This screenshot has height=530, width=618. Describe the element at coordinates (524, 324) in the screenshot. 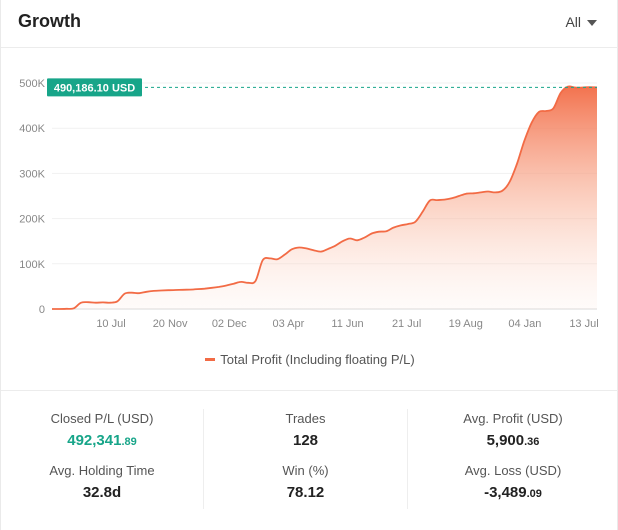

I see `x-tick-label: 04 Jan` at that location.